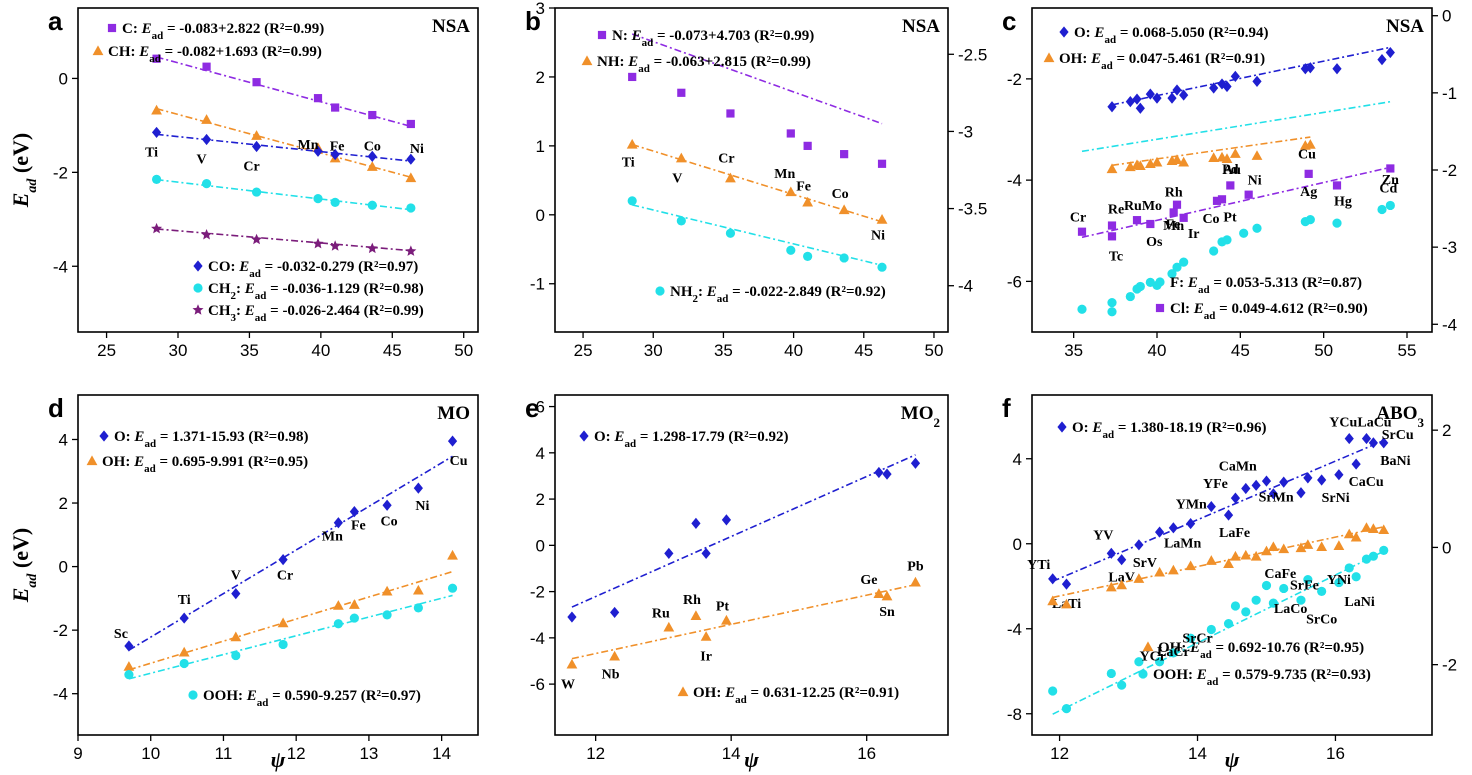 The image size is (1472, 775). Describe the element at coordinates (150, 753) in the screenshot. I see `xtick-label-d-1: 10` at that location.